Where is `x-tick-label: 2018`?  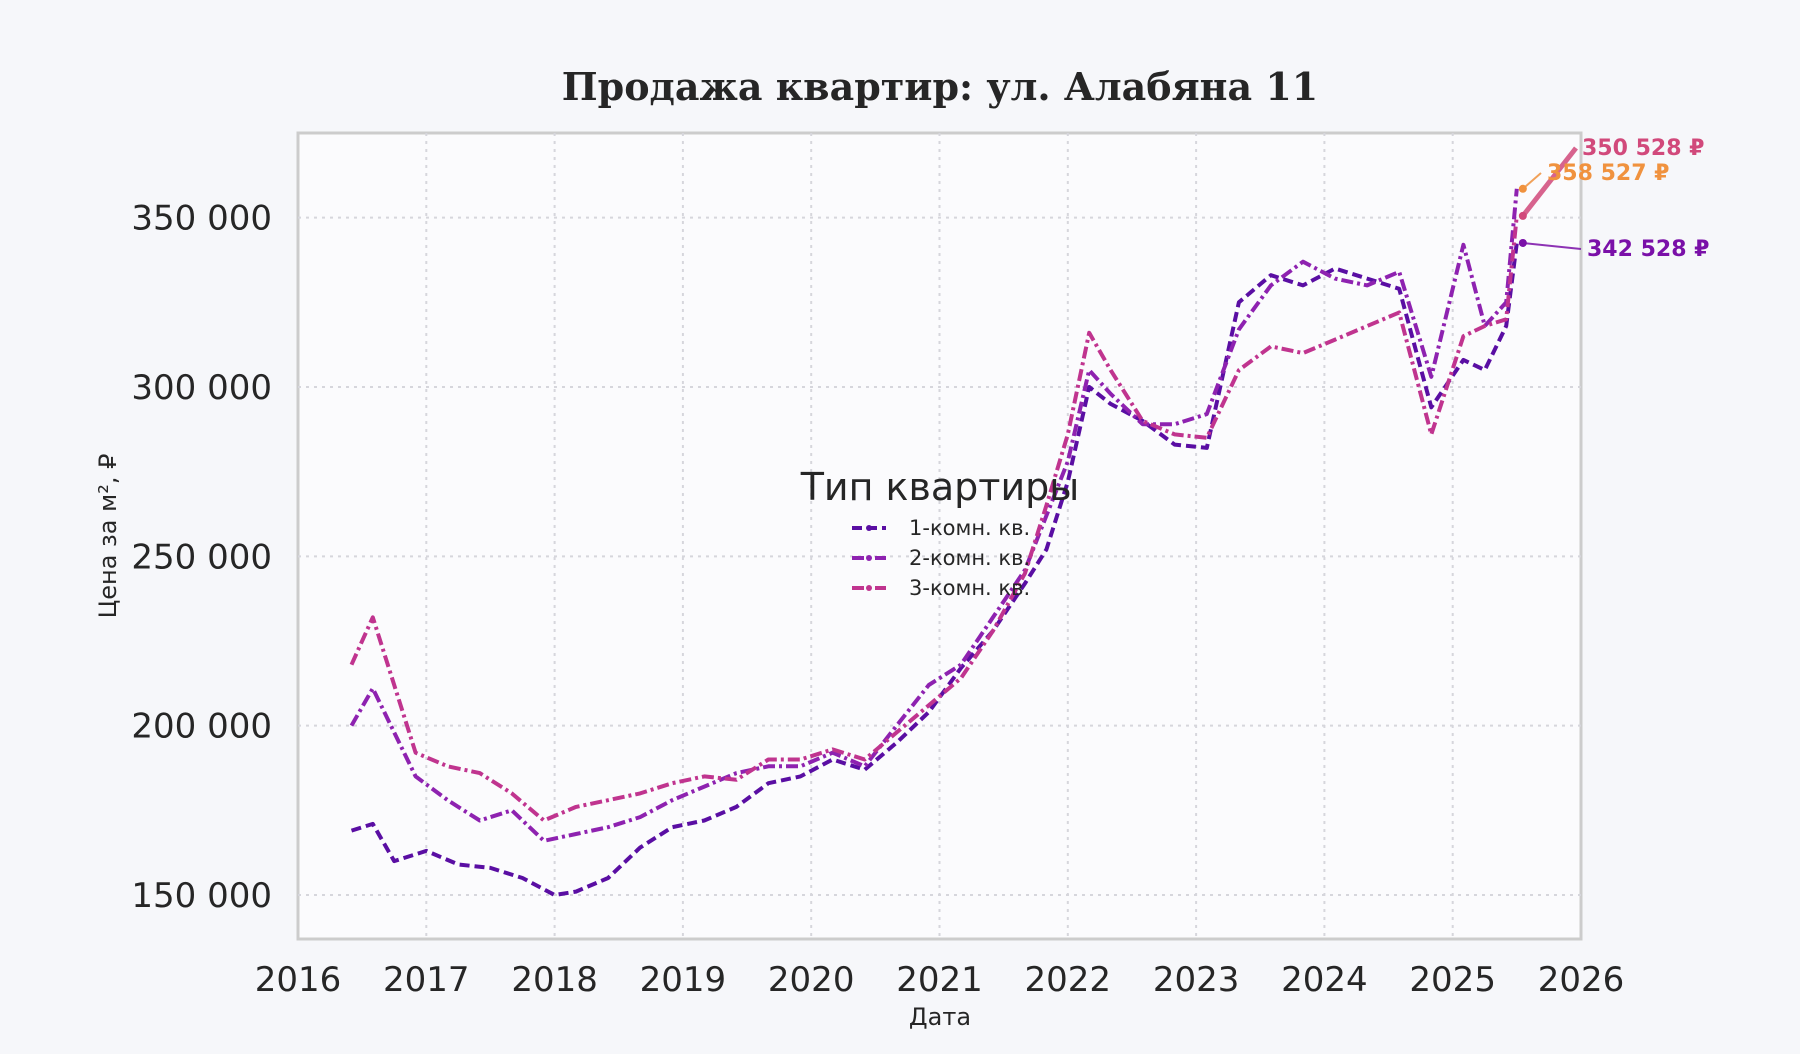
x-tick-label: 2018 is located at coordinates (554, 980).